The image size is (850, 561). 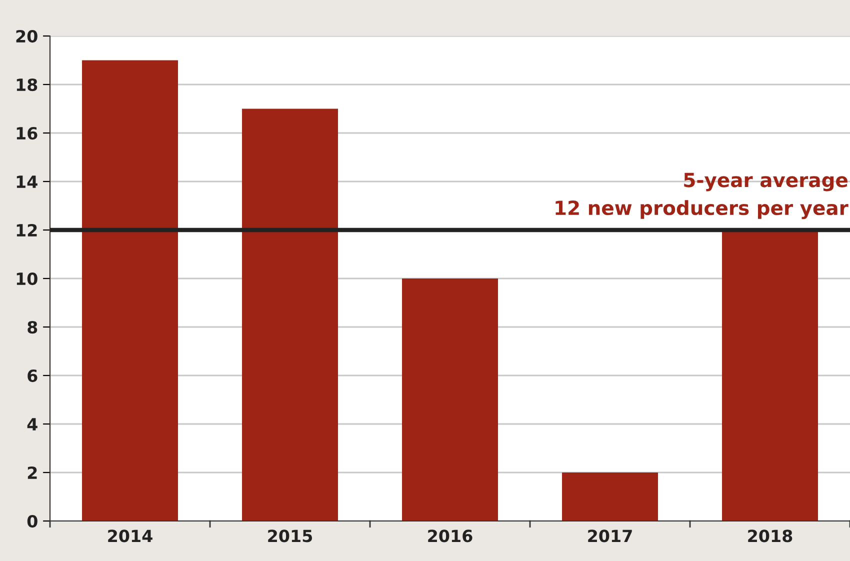 What do you see at coordinates (33, 327) in the screenshot?
I see `y-tick-label: 8` at bounding box center [33, 327].